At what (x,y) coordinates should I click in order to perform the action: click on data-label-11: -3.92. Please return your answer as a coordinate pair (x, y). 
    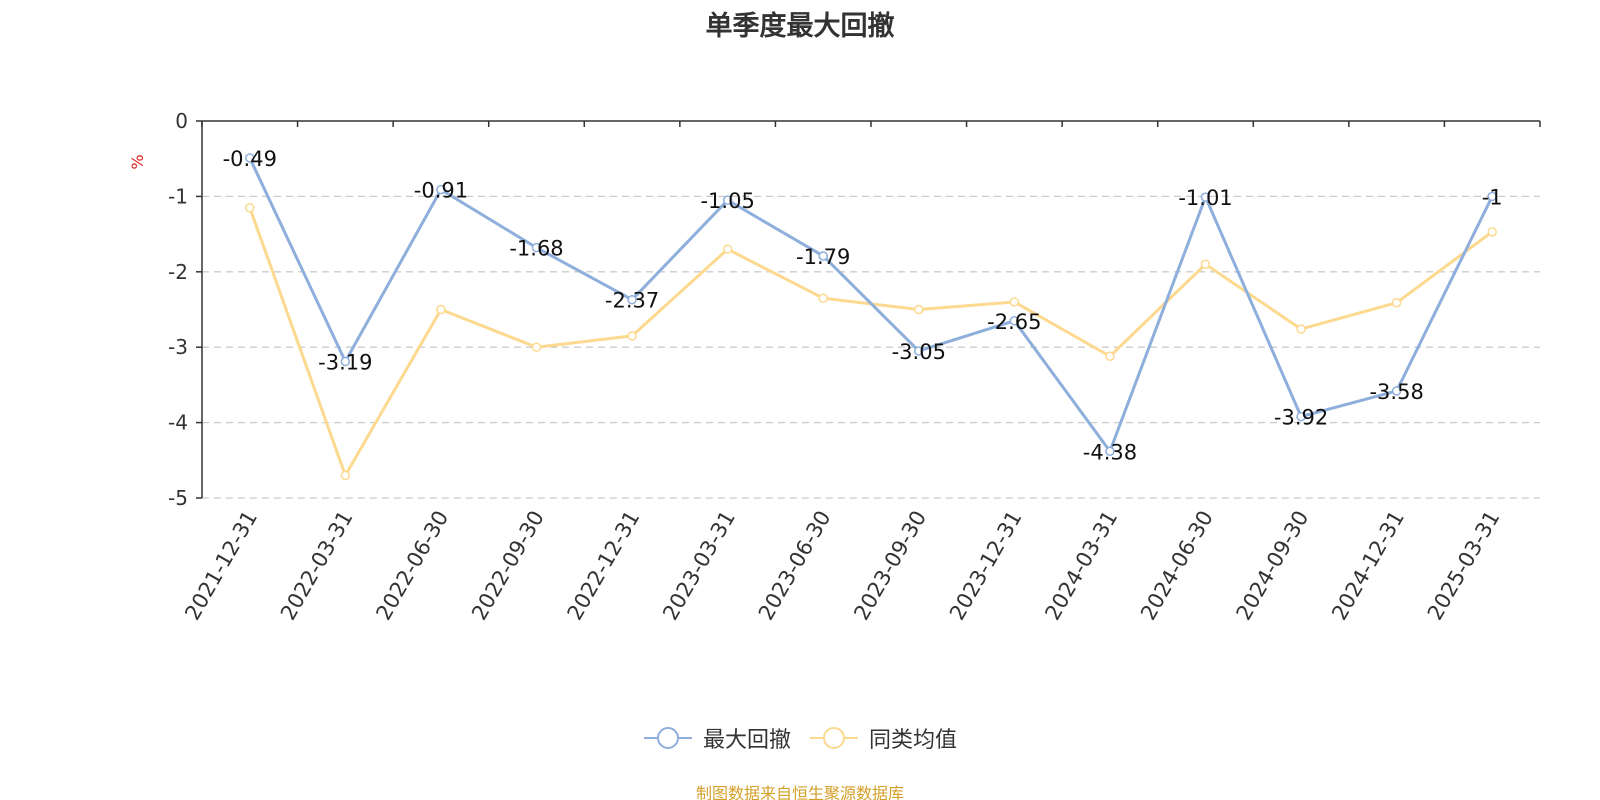
    Looking at the image, I should click on (1301, 418).